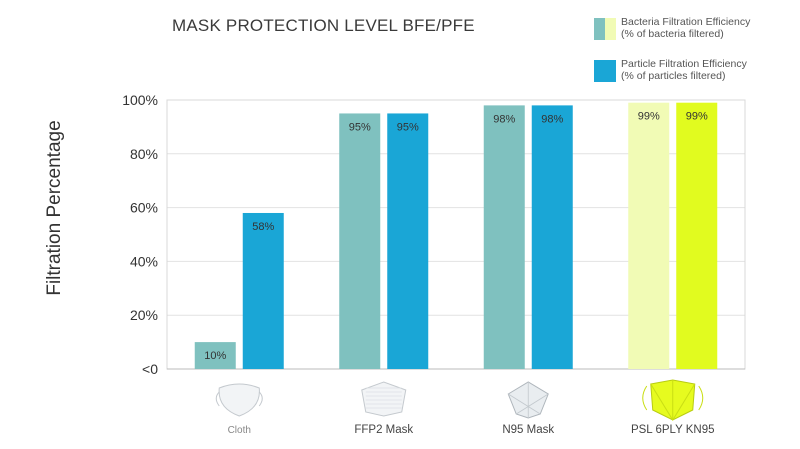 The width and height of the screenshot is (800, 449). I want to click on legend-sublabel-pfe: (% of particles filtered), so click(673, 76).